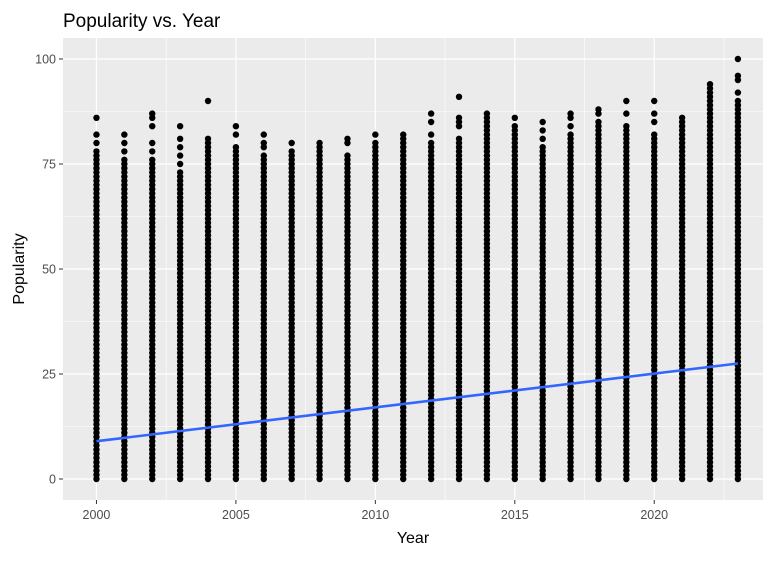 The image size is (771, 561). What do you see at coordinates (236, 515) in the screenshot?
I see `x-tick-label: 2005` at bounding box center [236, 515].